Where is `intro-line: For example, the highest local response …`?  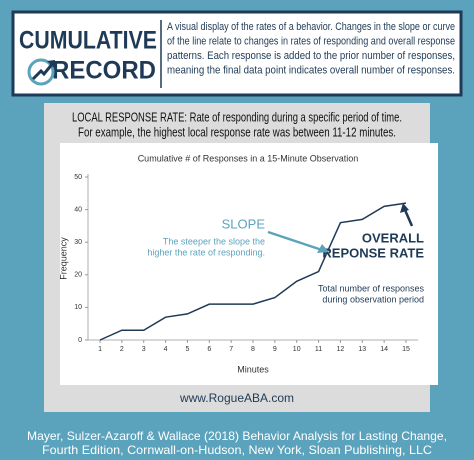
intro-line: For example, the highest local response … is located at coordinates (237, 132).